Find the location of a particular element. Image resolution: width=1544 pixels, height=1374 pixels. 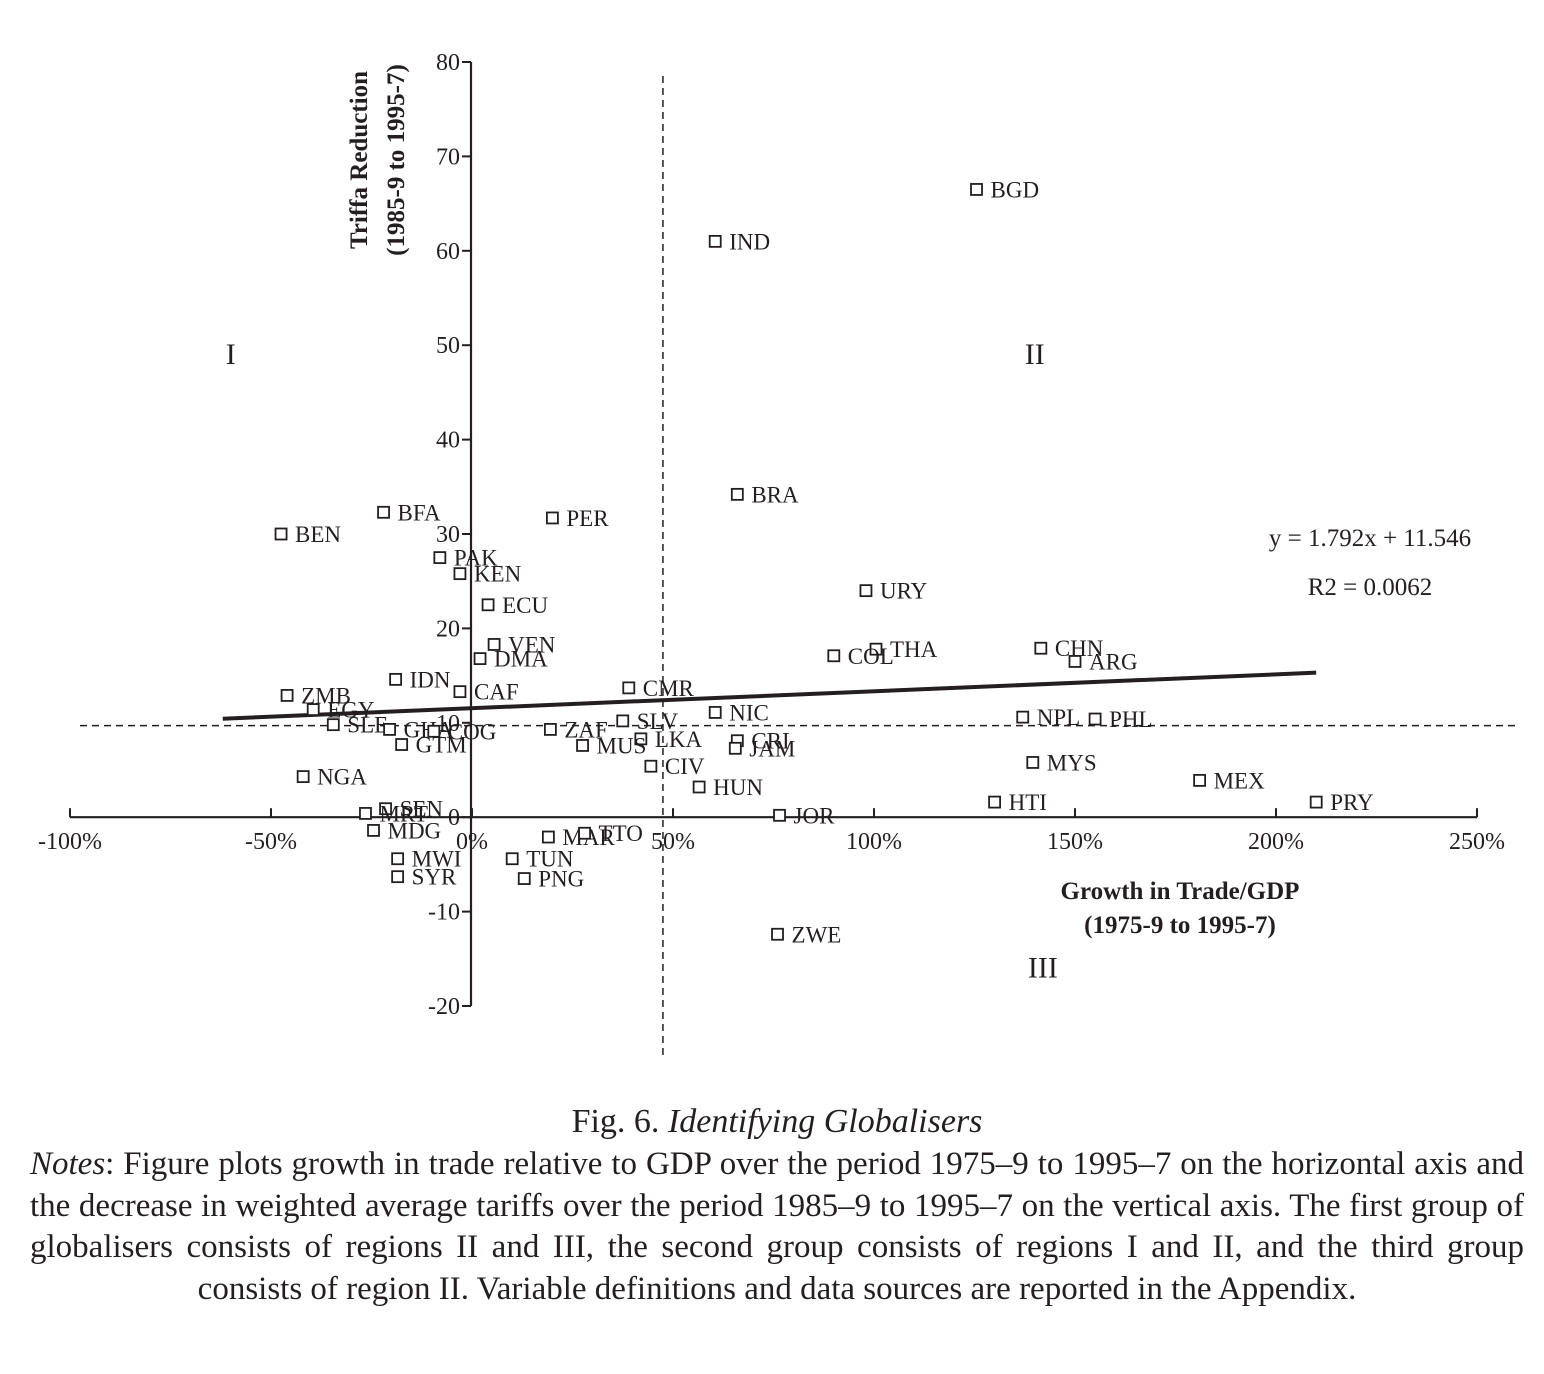

point-ind is located at coordinates (715, 241).